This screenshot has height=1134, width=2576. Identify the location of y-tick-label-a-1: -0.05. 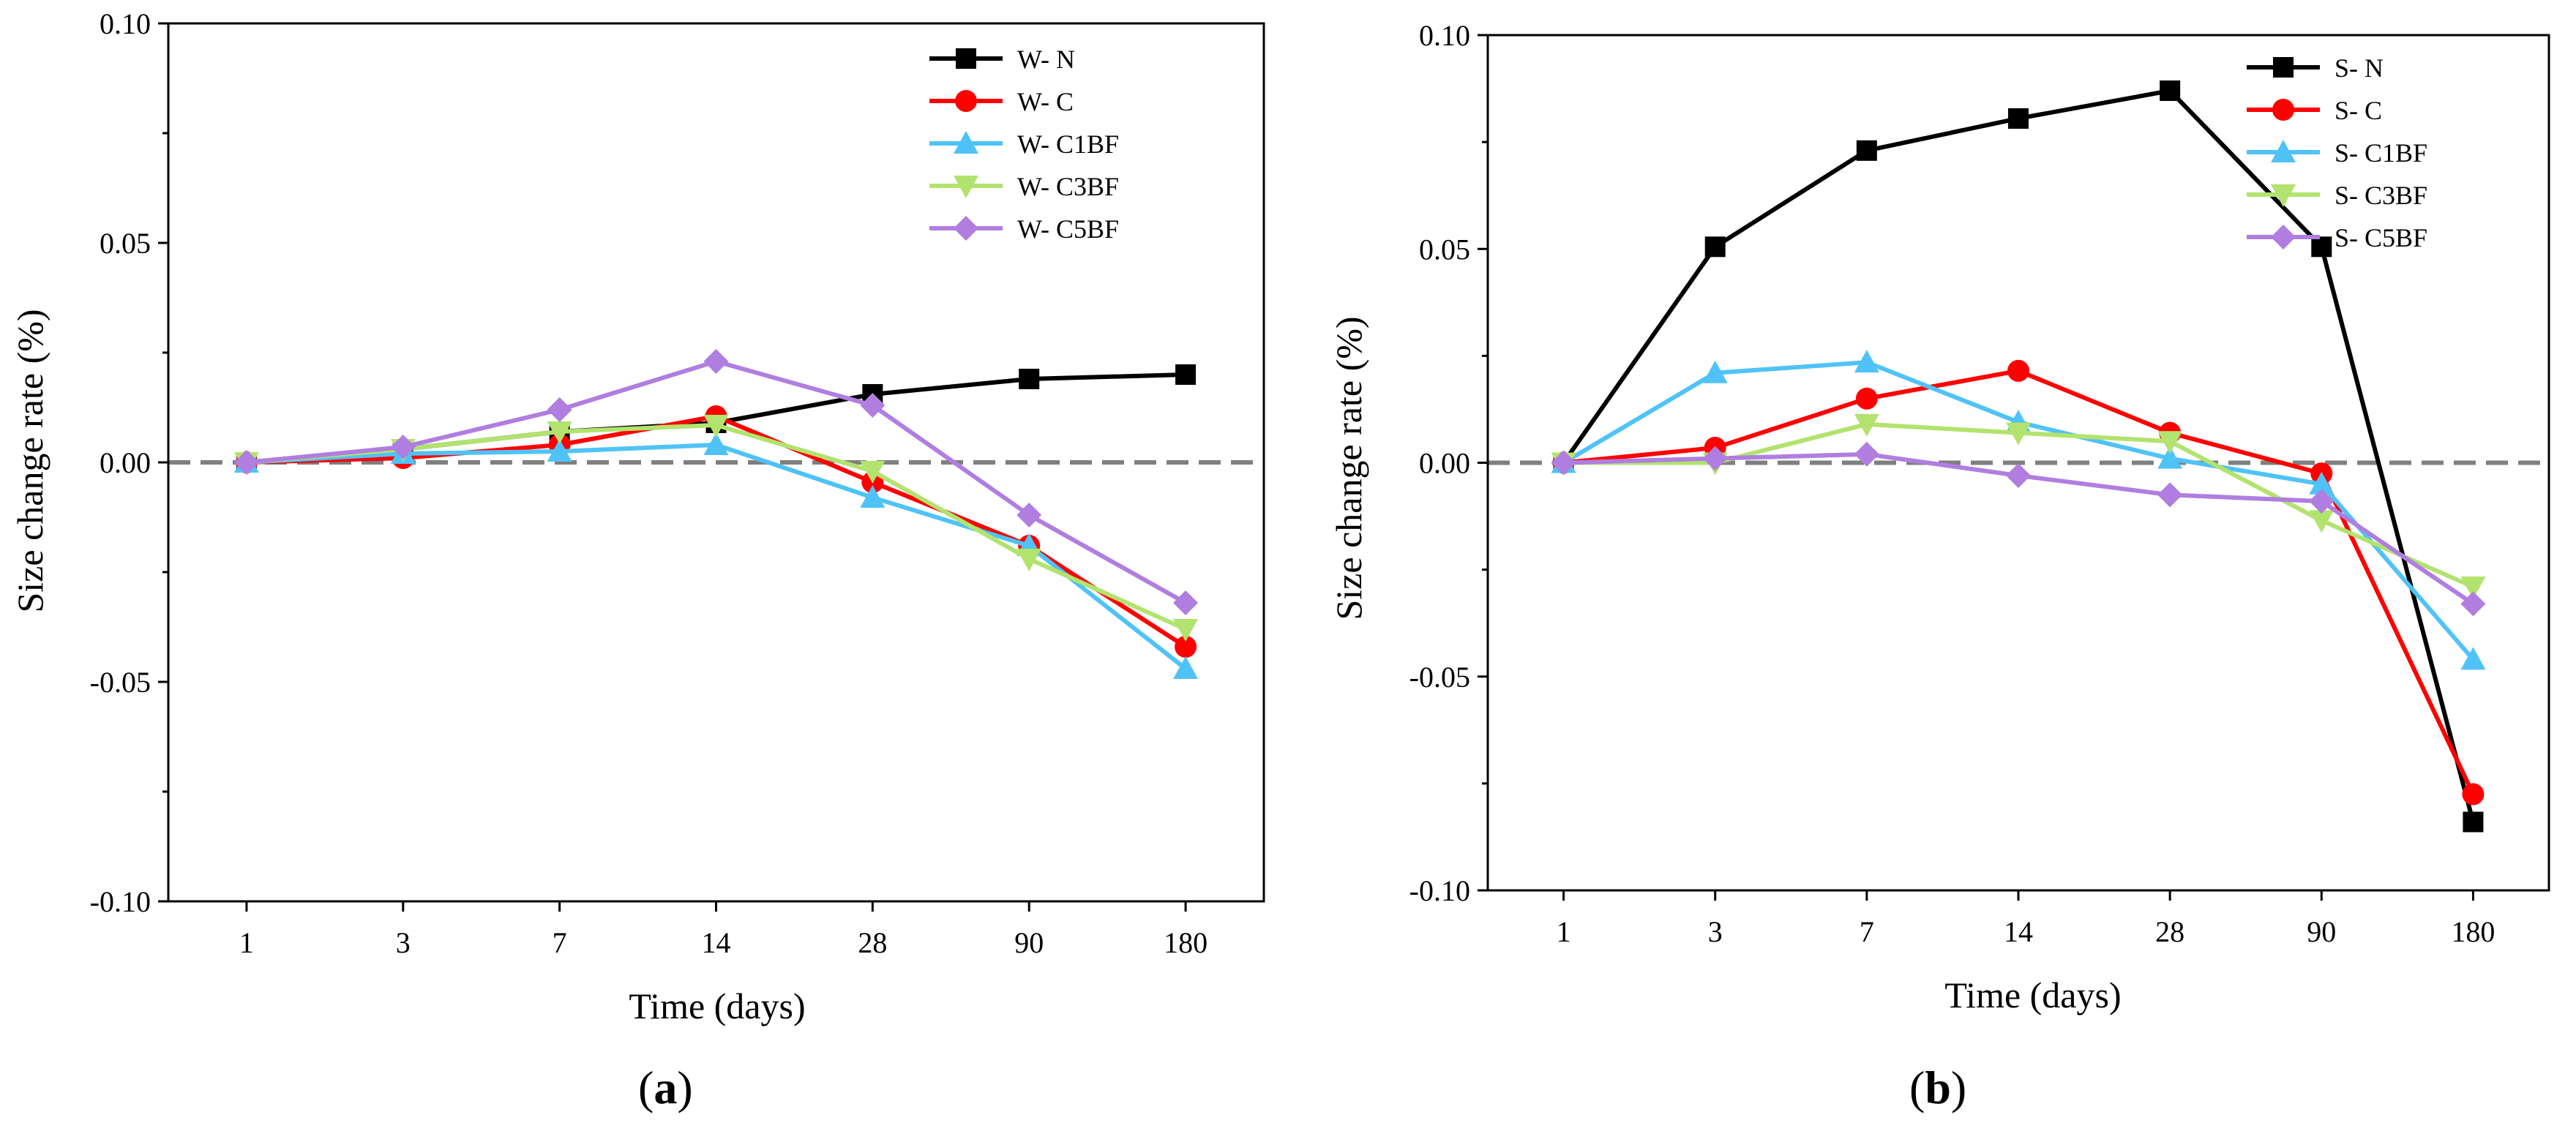
(120, 682).